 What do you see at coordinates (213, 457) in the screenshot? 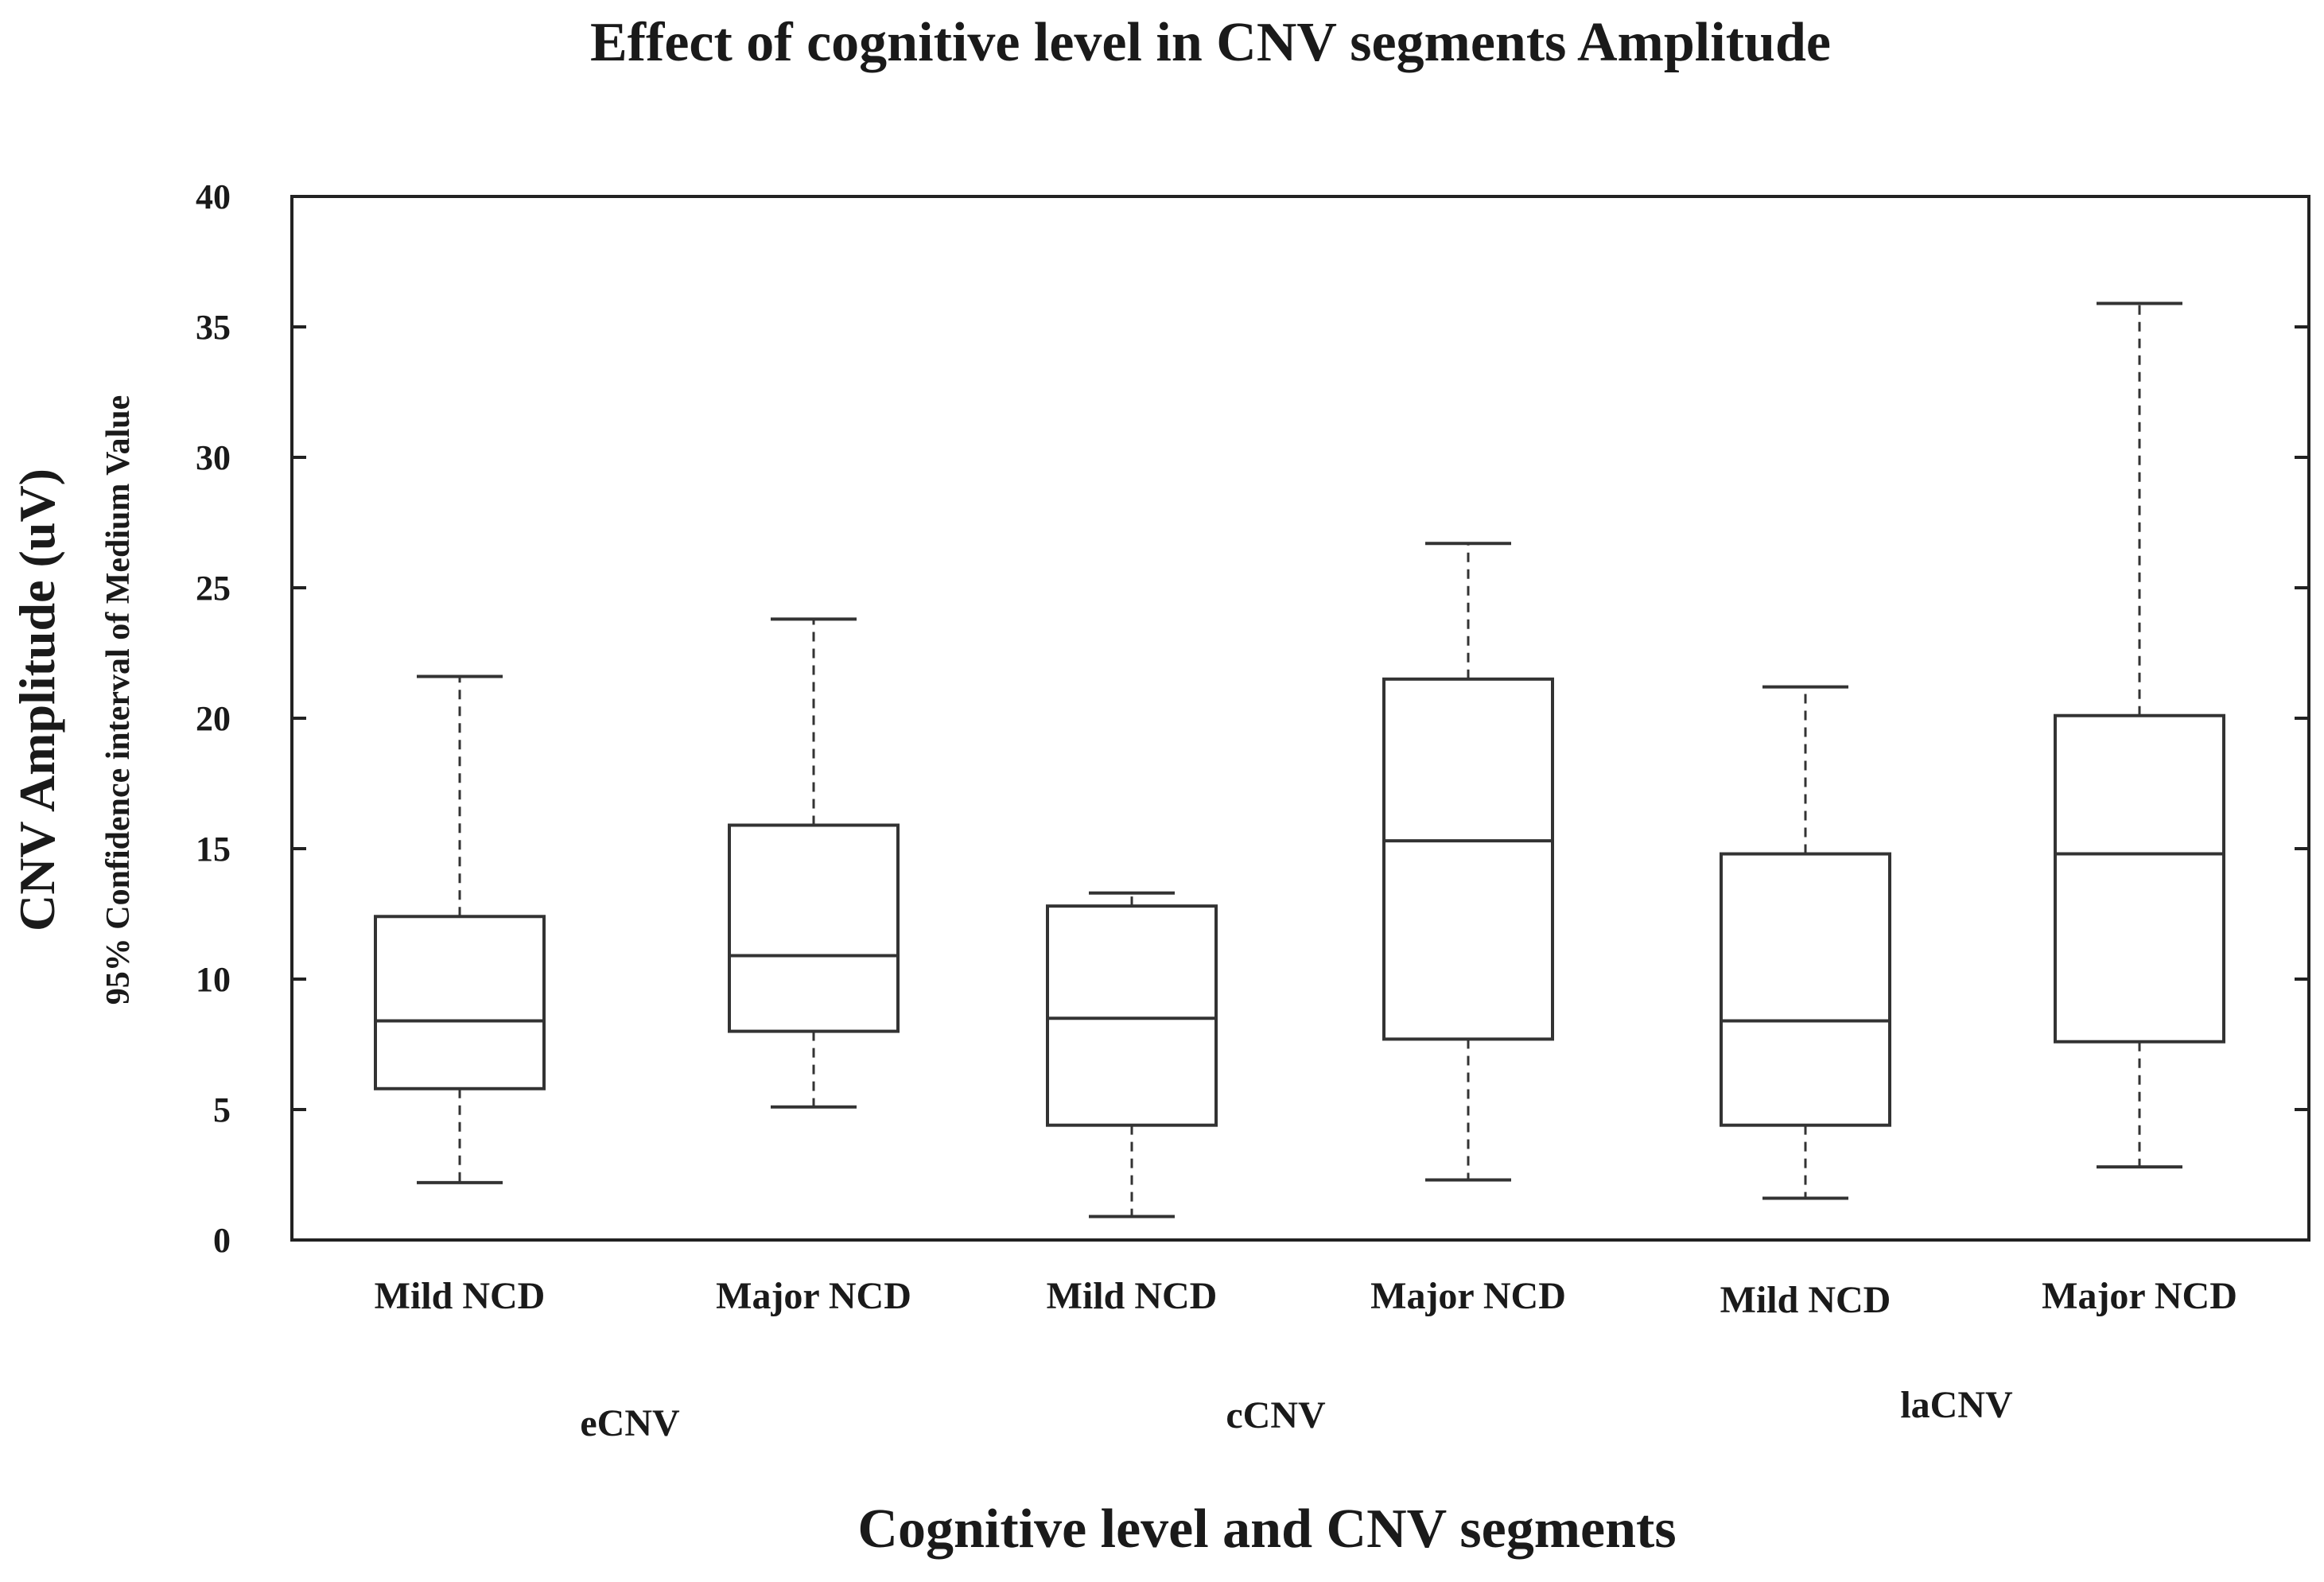
I see `y-tick-label: 30` at bounding box center [213, 457].